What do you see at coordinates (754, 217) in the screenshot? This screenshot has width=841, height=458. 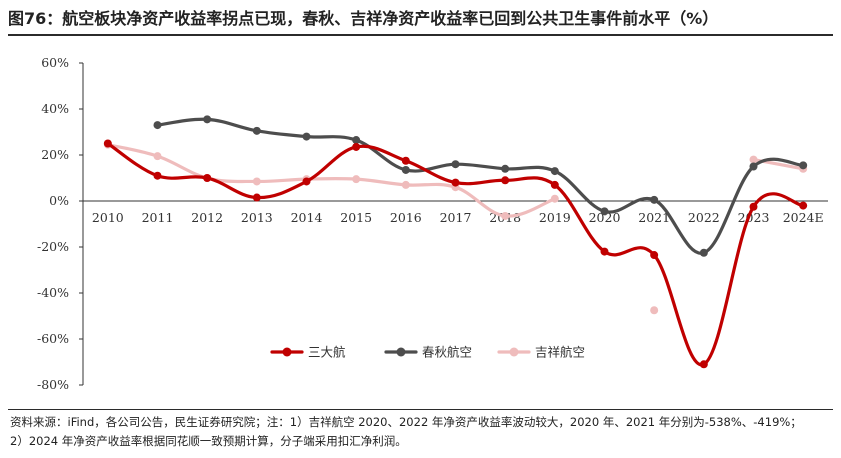 I see `x-tick-label: 2023` at bounding box center [754, 217].